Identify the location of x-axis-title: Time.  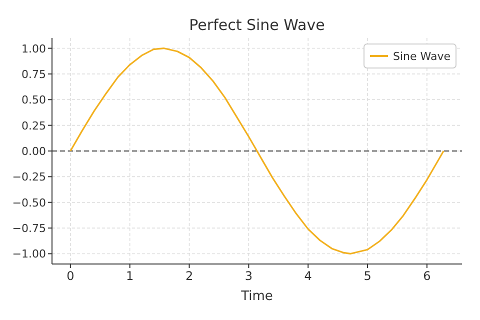
(256, 296).